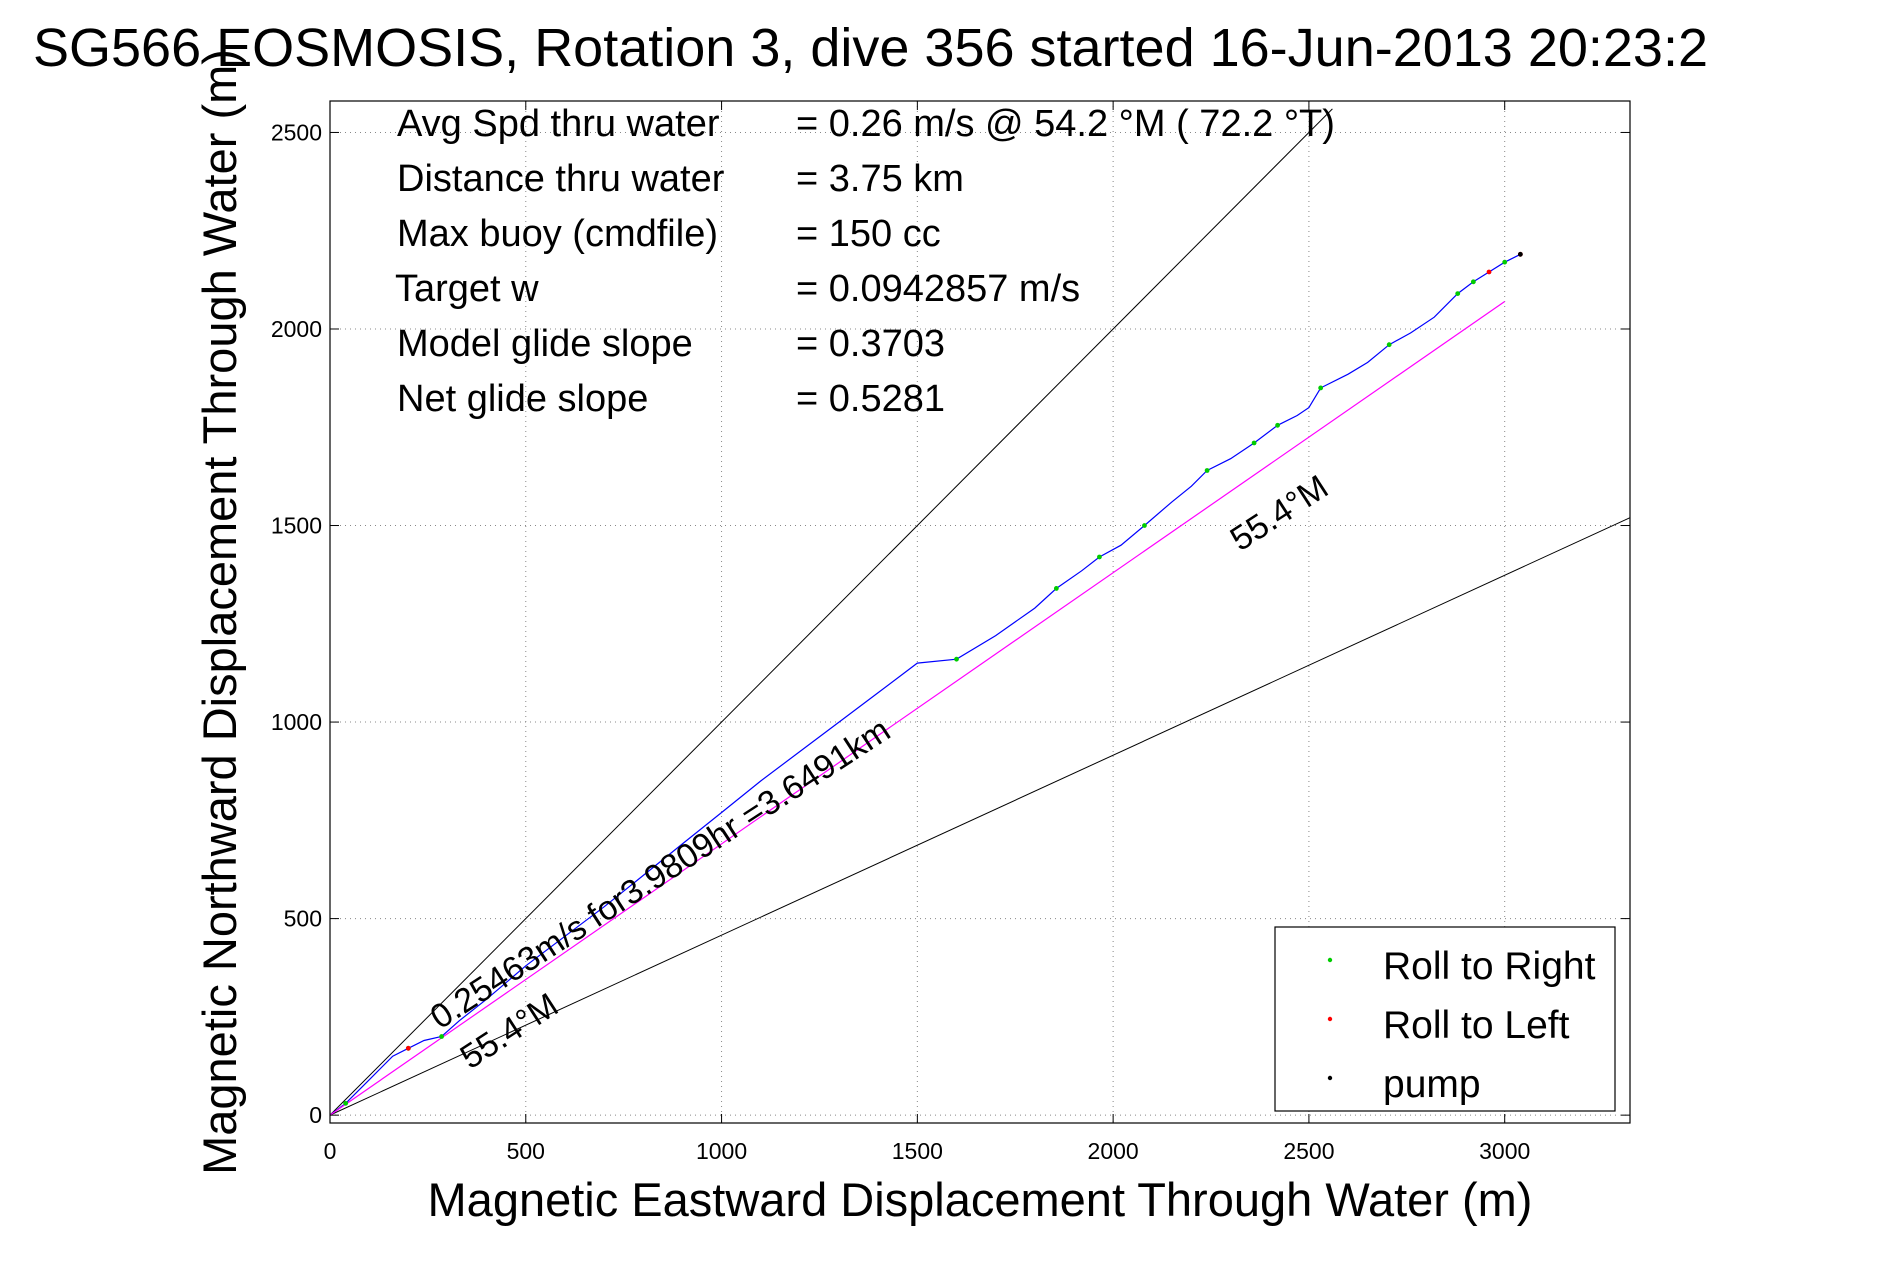 The height and width of the screenshot is (1262, 1891). What do you see at coordinates (1113, 1151) in the screenshot?
I see `x-tick-label: 2000` at bounding box center [1113, 1151].